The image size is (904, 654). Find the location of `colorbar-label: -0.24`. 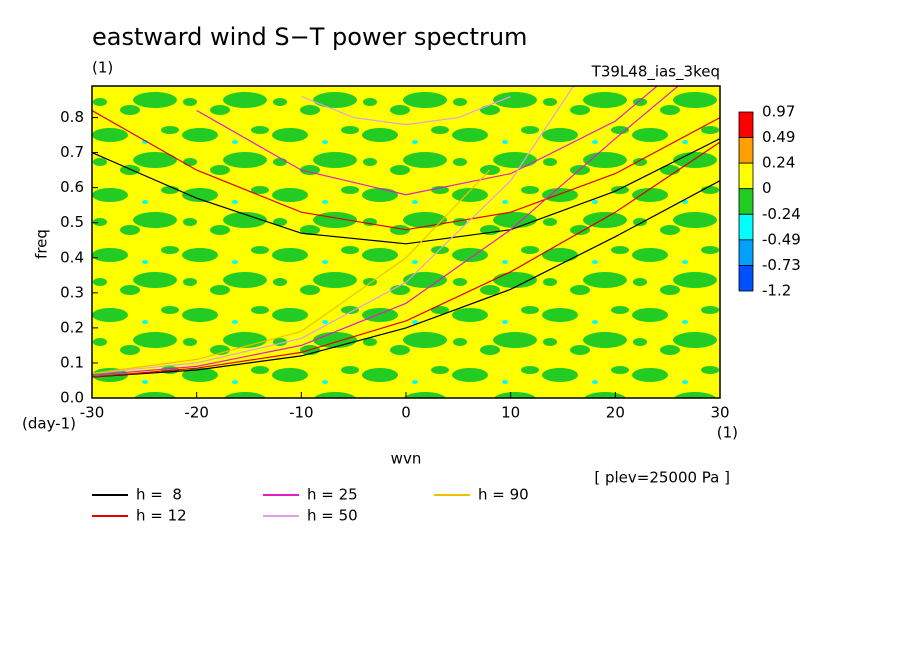

colorbar-label: -0.24 is located at coordinates (781, 214).